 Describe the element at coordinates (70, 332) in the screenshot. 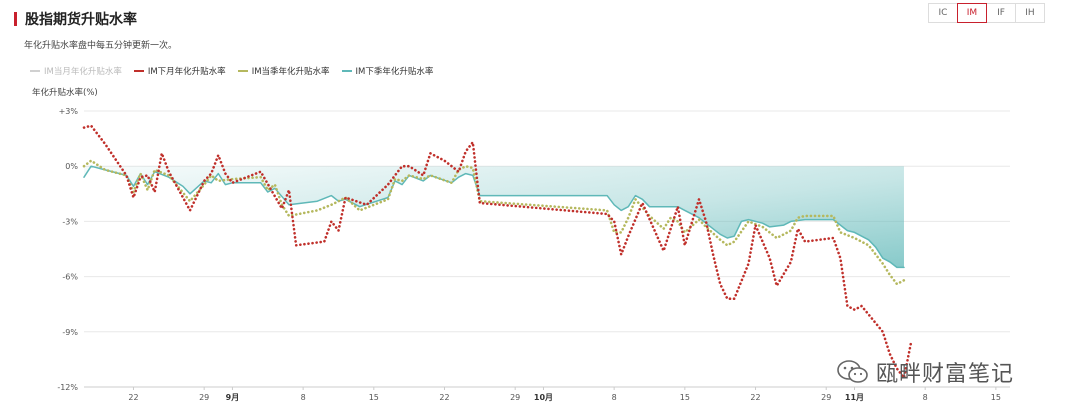

I see `y-tick-label: -9%` at that location.